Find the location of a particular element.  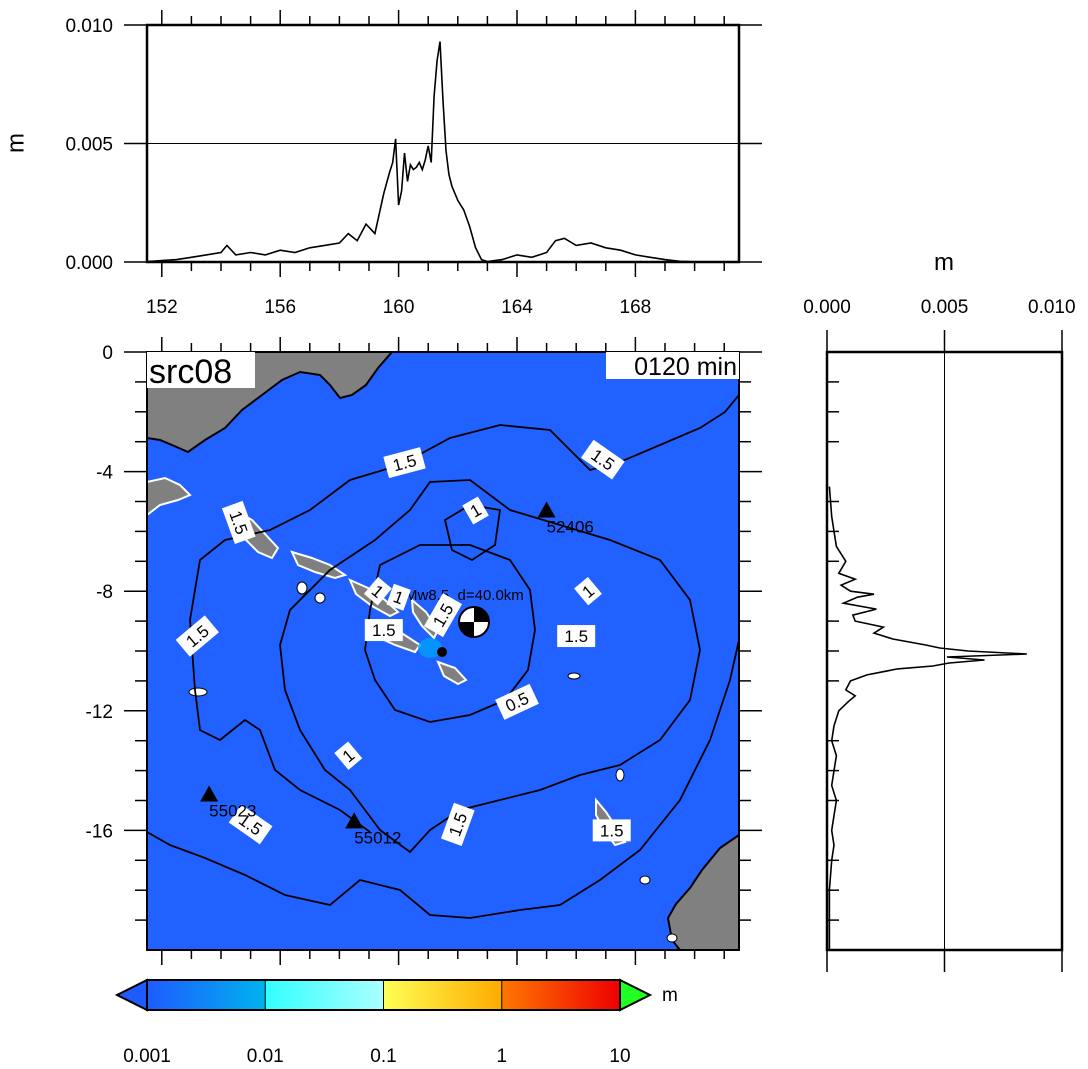

map-ytick-label: -8 is located at coordinates (104, 592).